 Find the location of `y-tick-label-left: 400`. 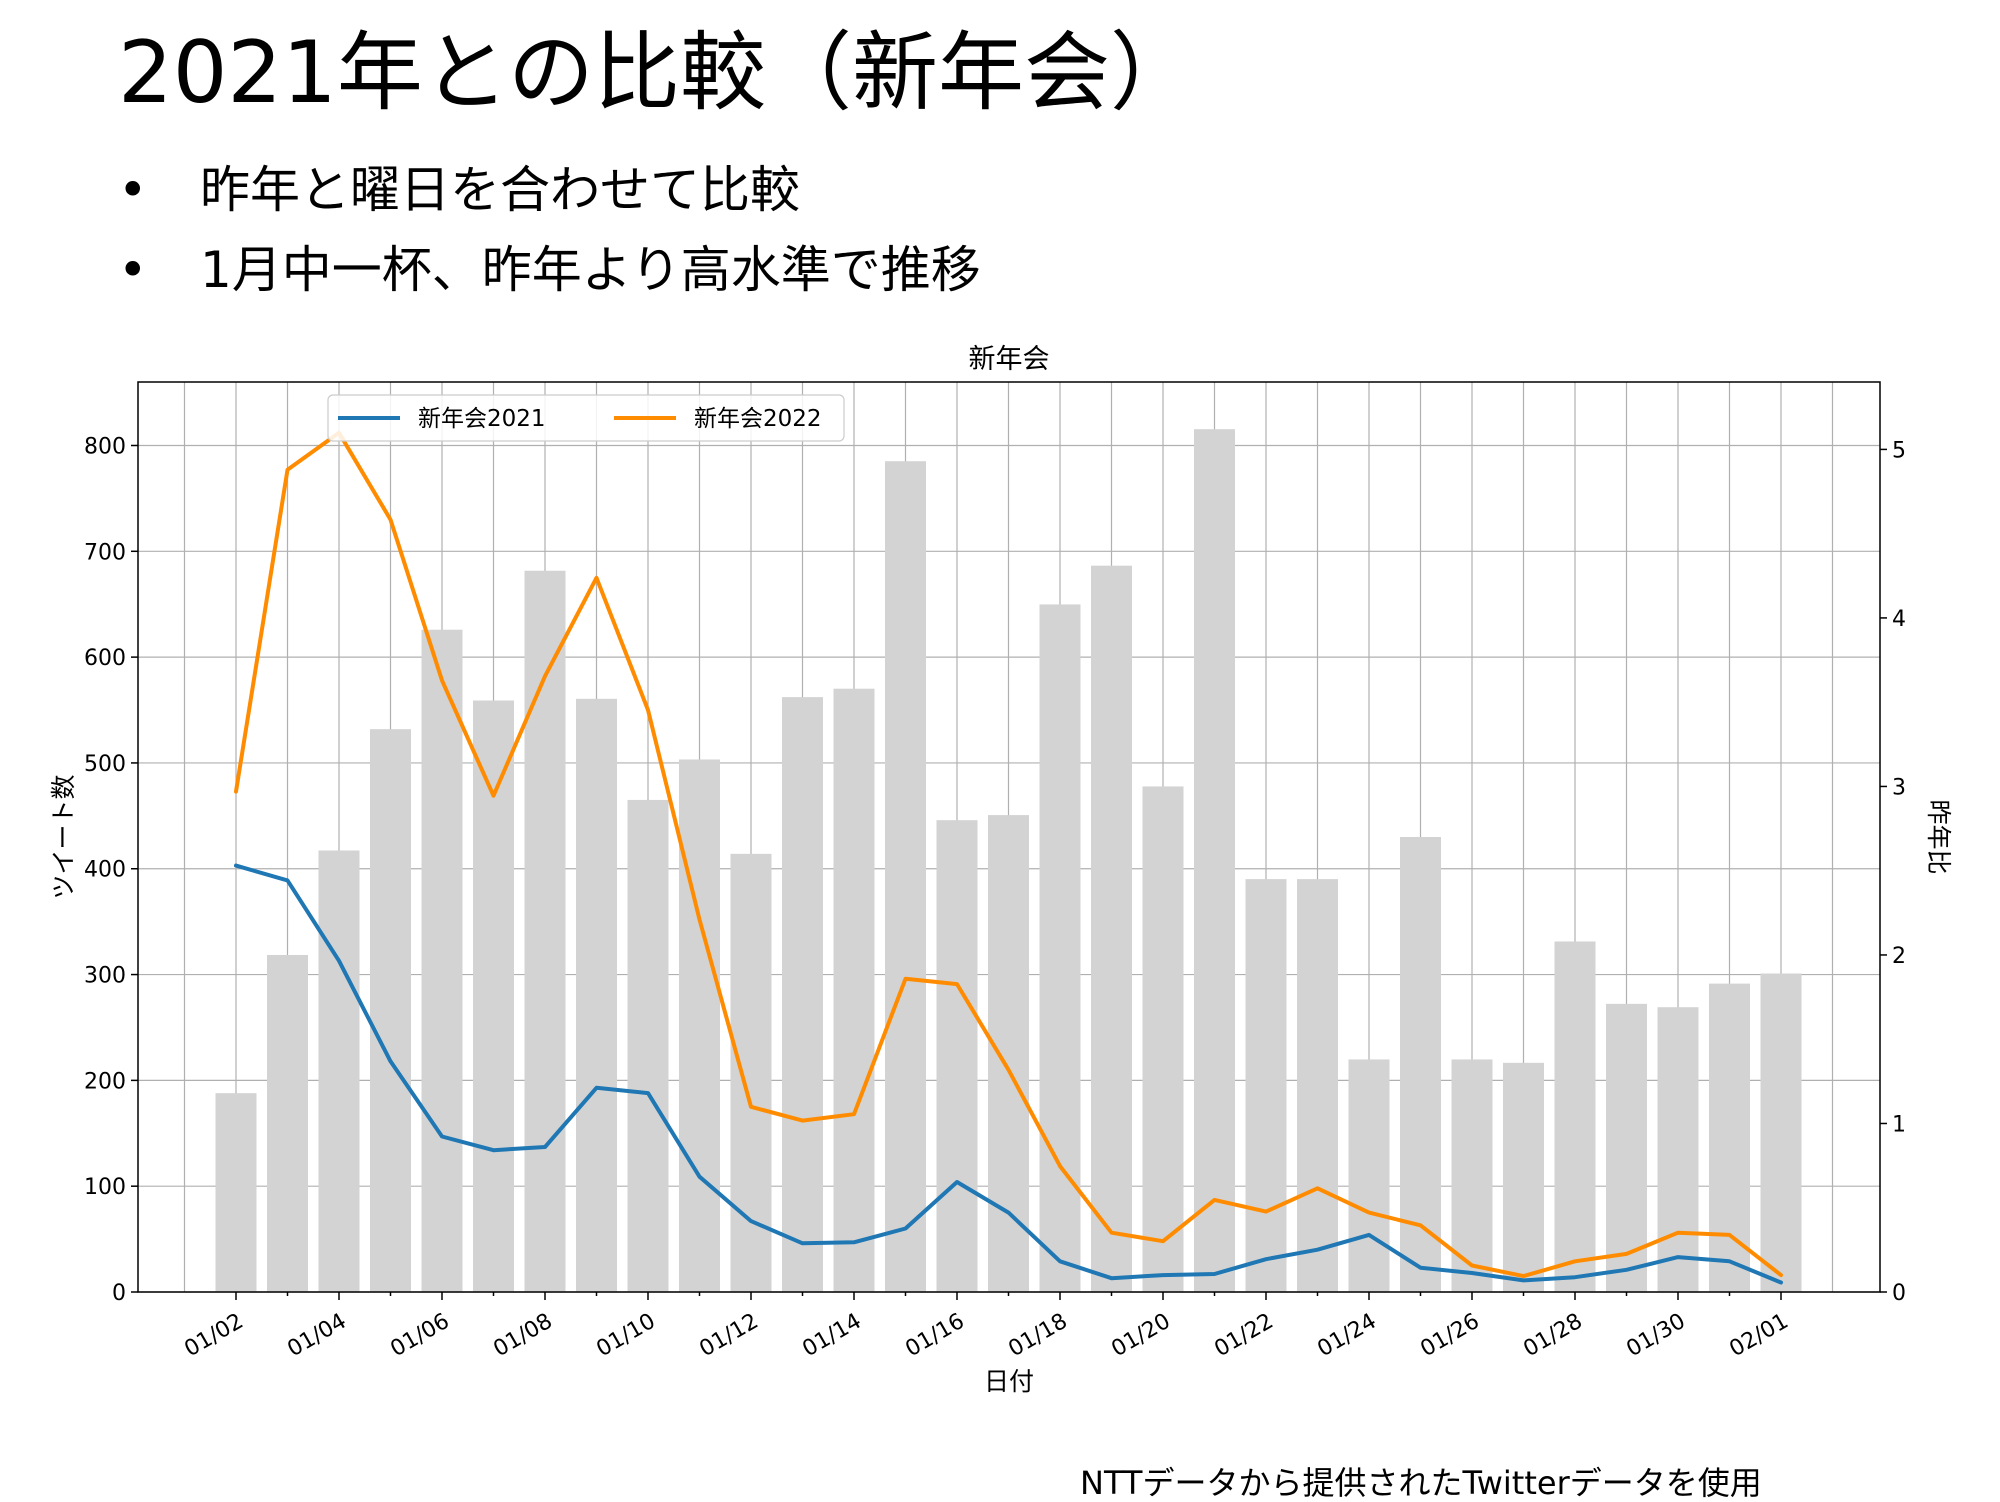

y-tick-label-left: 400 is located at coordinates (105, 870).